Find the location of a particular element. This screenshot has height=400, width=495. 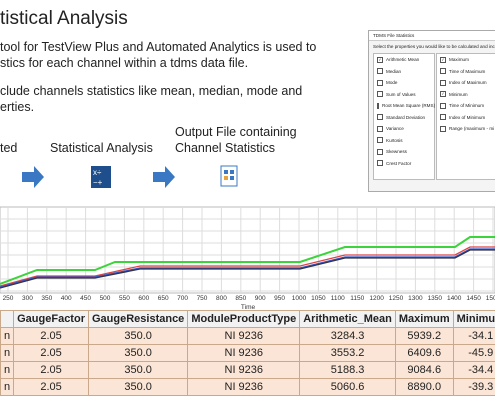

option-label: Variance is located at coordinates (395, 129).